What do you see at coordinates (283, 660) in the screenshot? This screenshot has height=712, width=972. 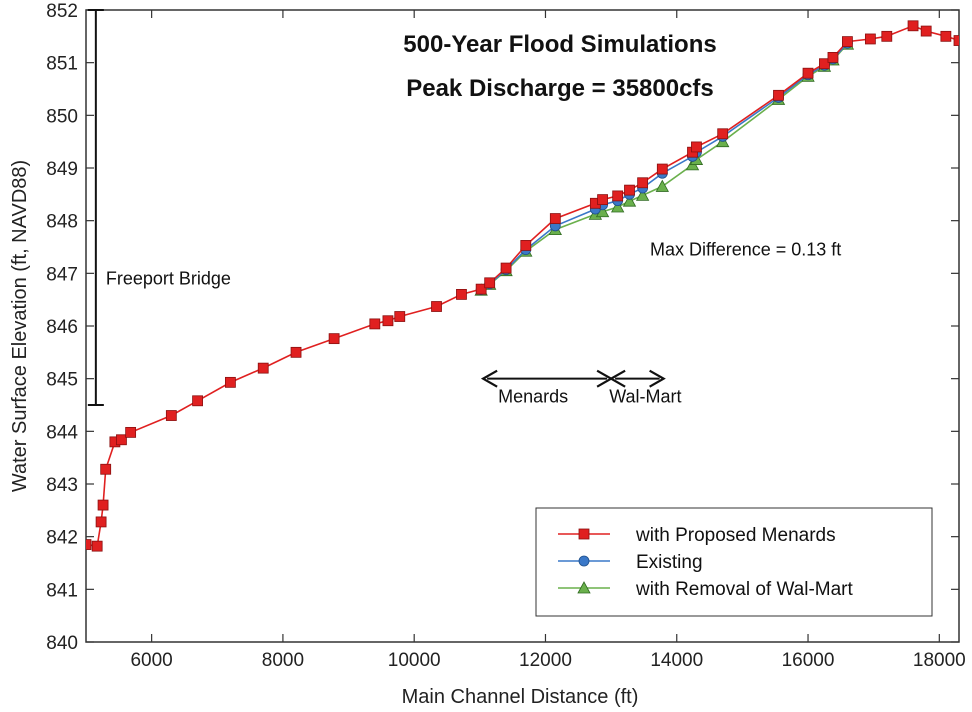 I see `x-tick-label: 8000` at bounding box center [283, 660].